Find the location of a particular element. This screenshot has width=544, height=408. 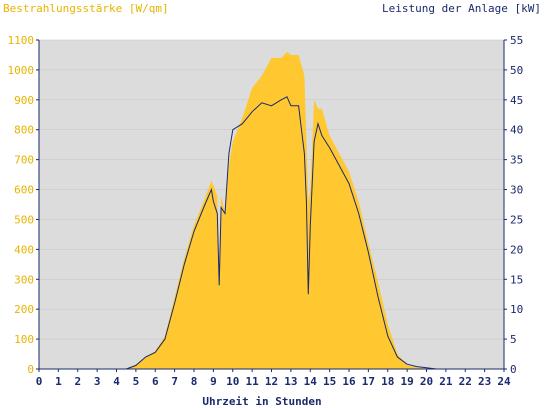

left-tick-label: 400 is located at coordinates (24, 249).